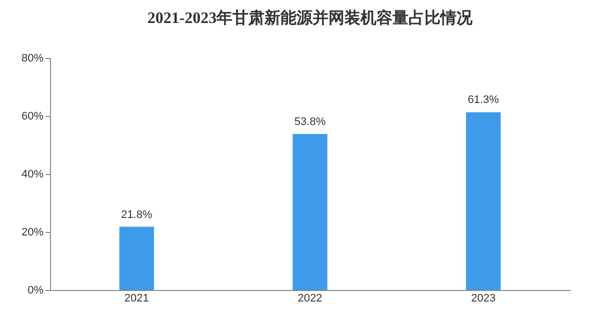  What do you see at coordinates (310, 298) in the screenshot?
I see `x-tick-label: 2022` at bounding box center [310, 298].